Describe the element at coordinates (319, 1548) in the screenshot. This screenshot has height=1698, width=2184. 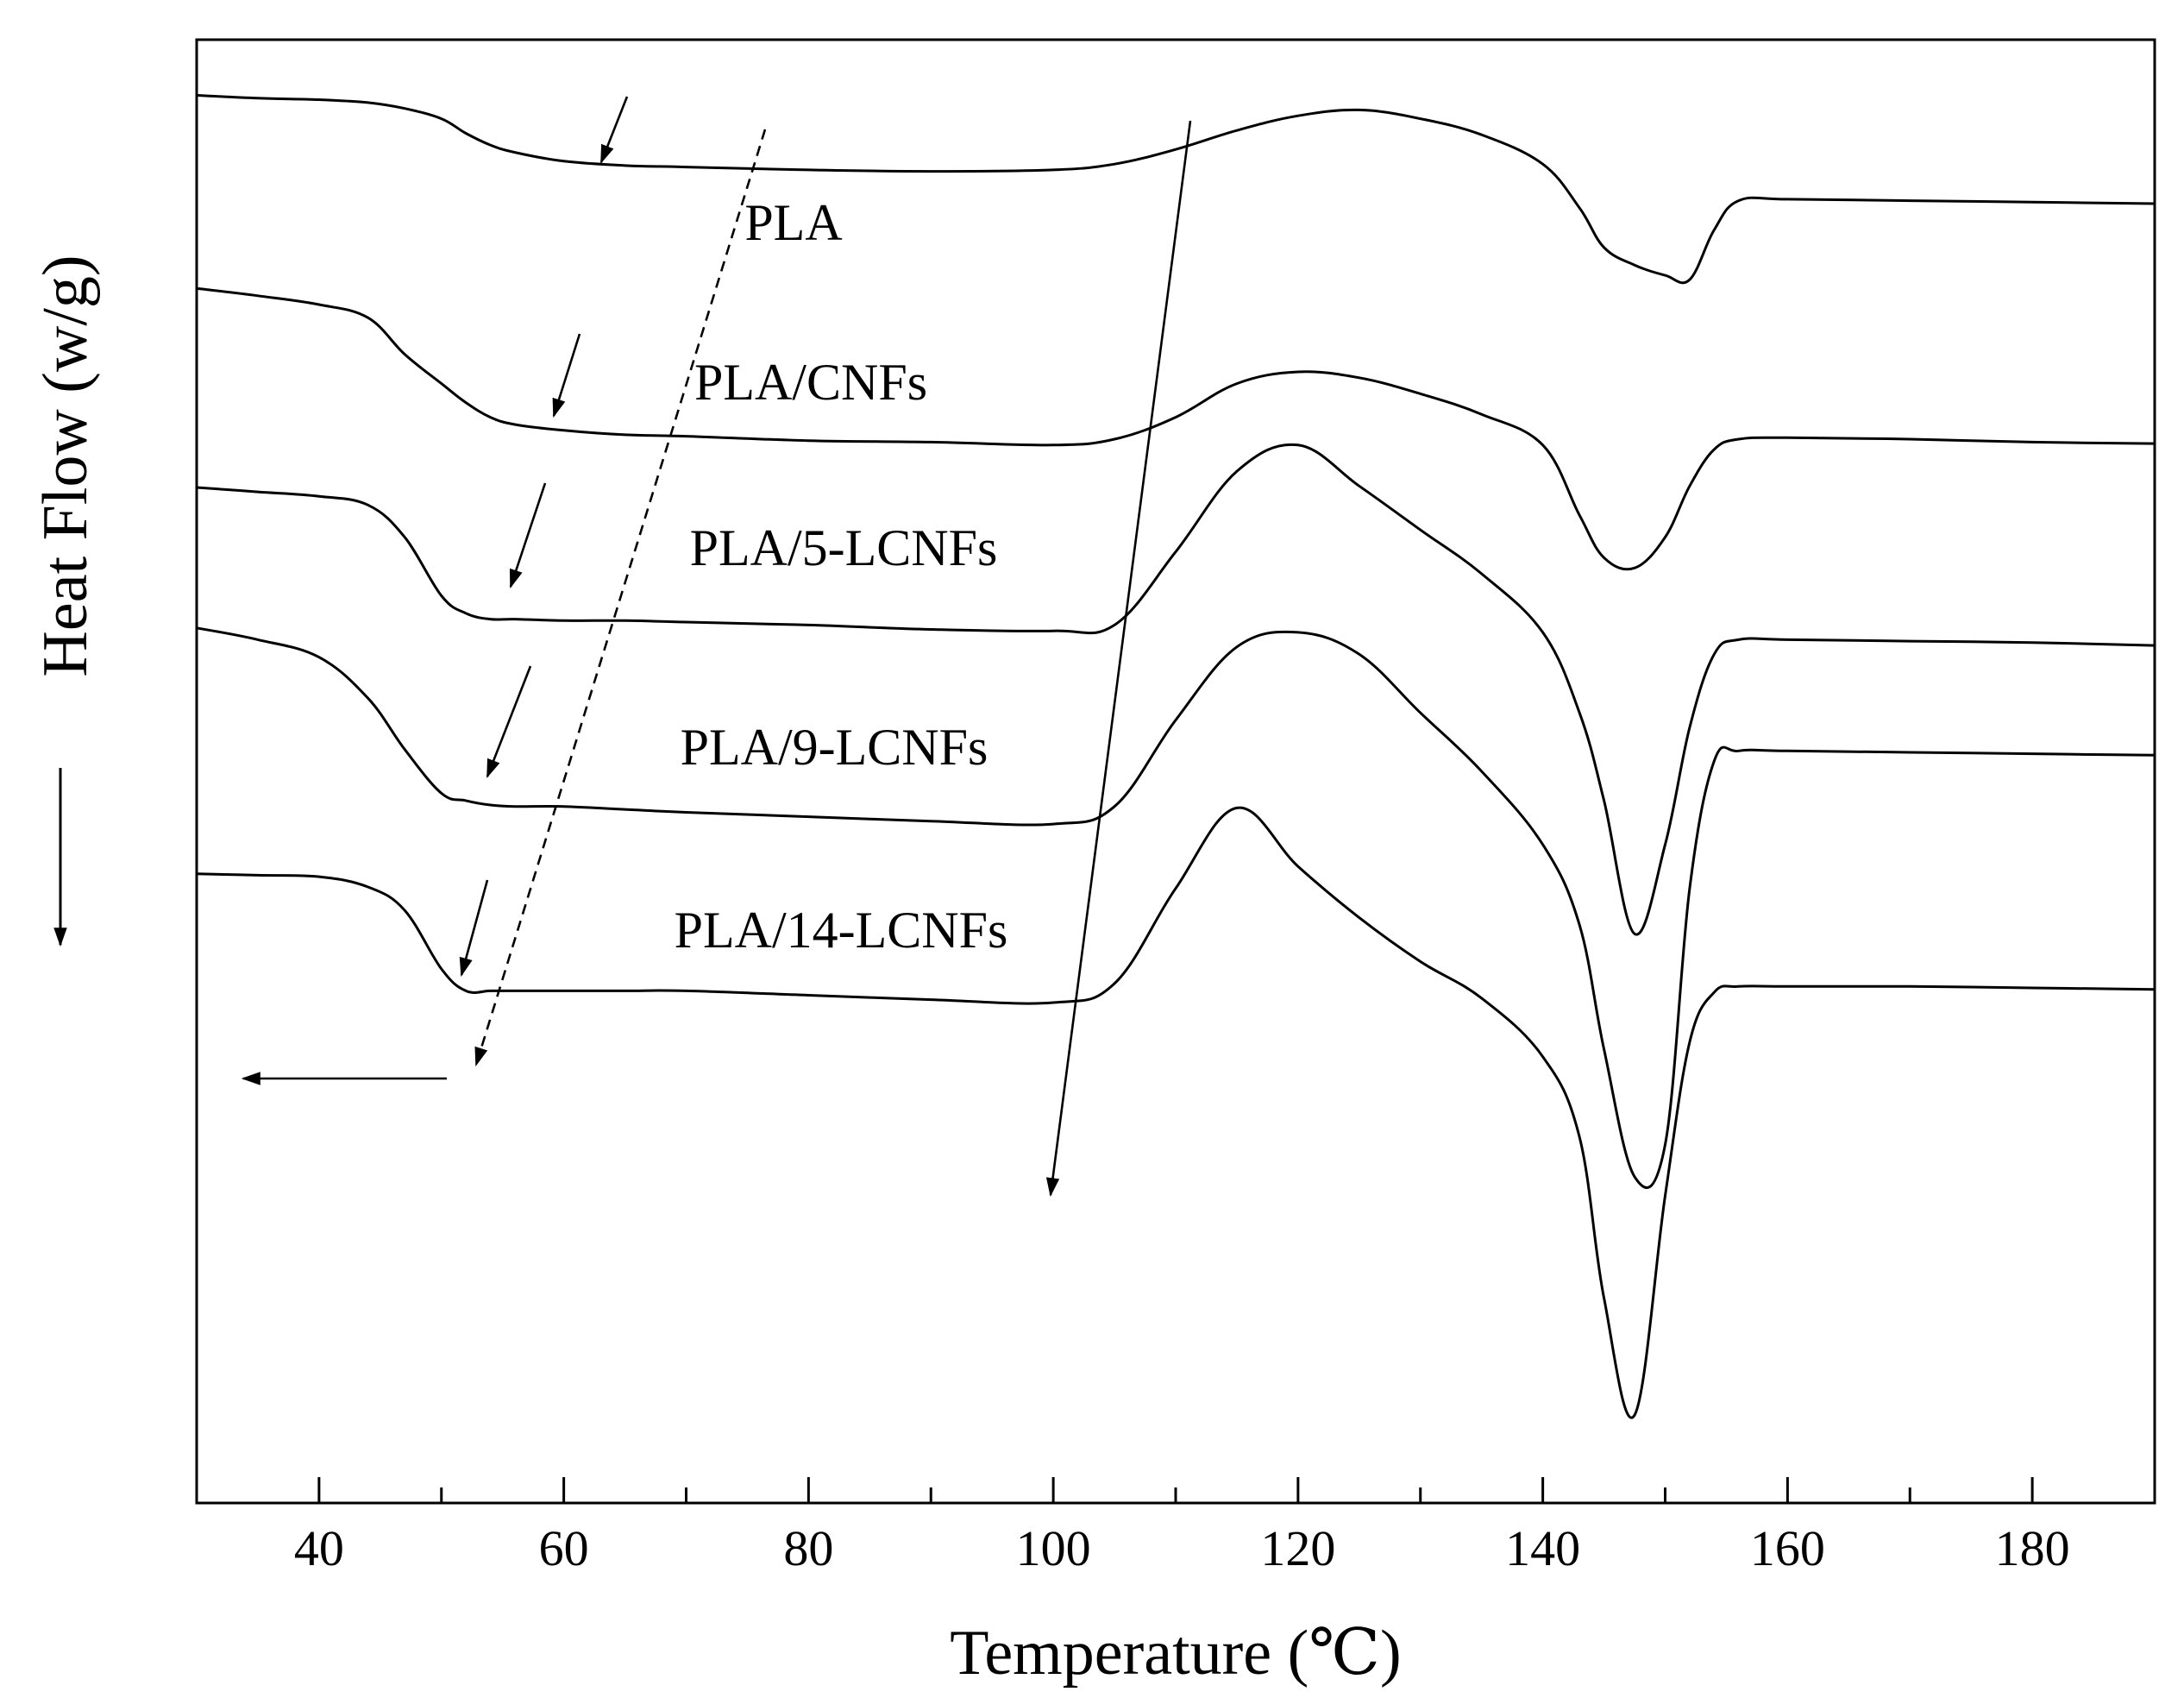
I see `x-tick-label: 40` at that location.